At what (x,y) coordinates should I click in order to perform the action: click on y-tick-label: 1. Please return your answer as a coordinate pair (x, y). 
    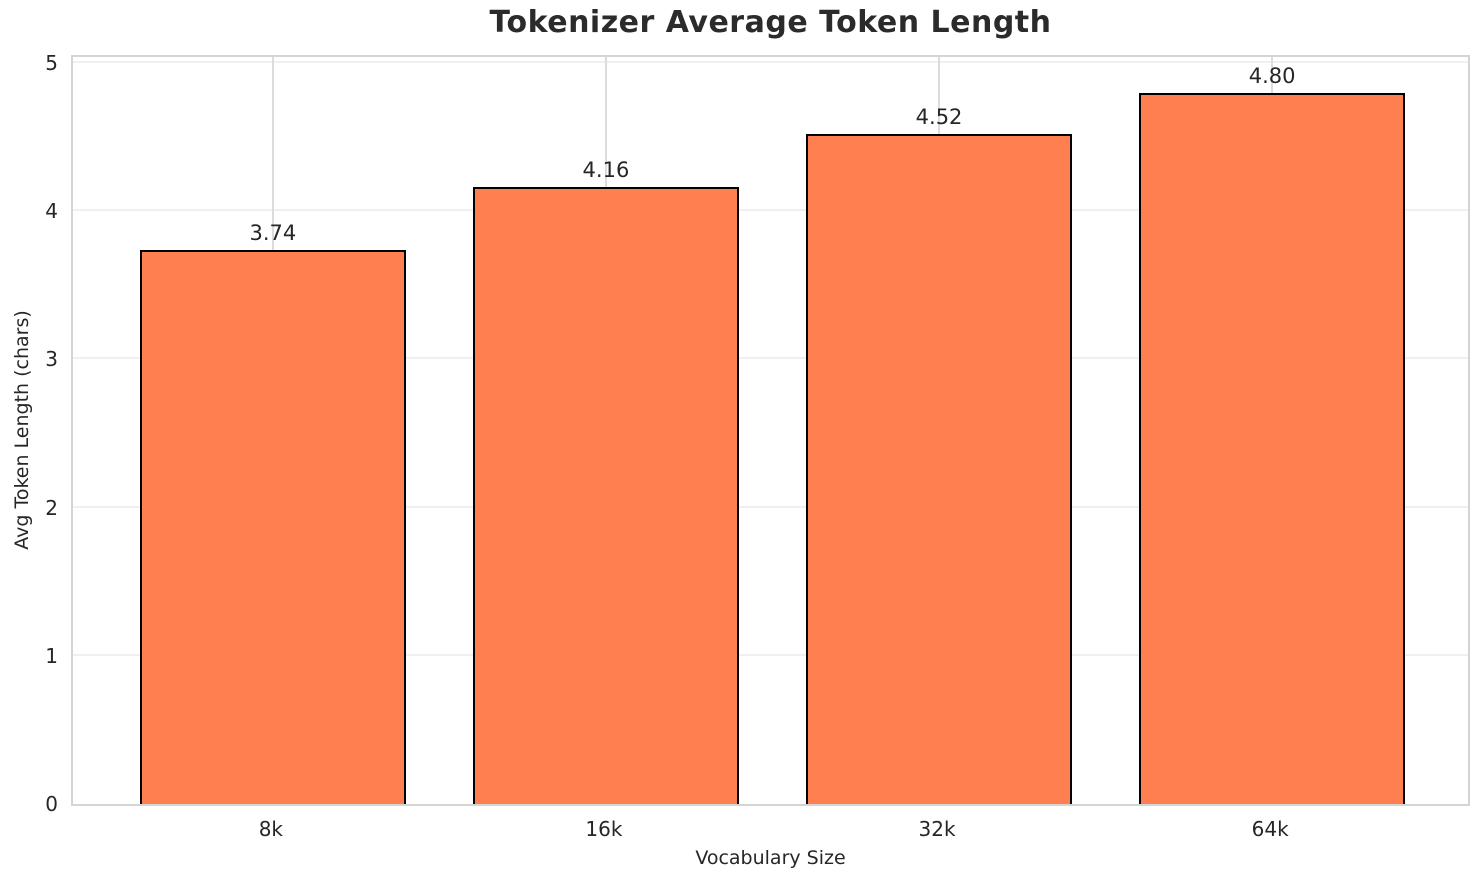
    Looking at the image, I should click on (51, 655).